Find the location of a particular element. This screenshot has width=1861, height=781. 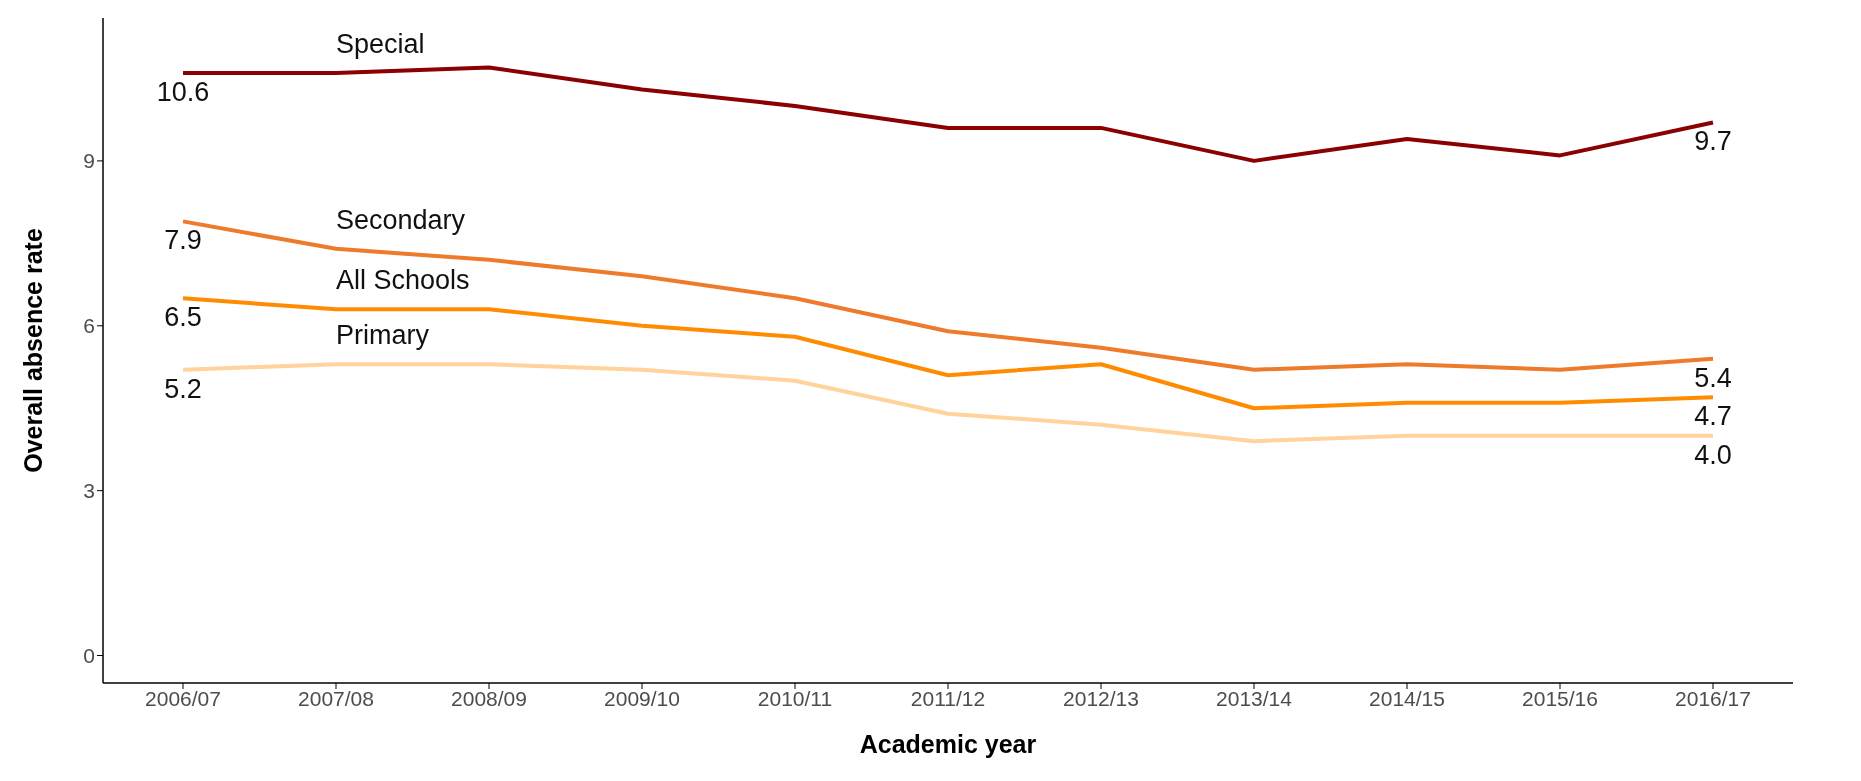

x-tick-label: 2013/14 is located at coordinates (1254, 698).